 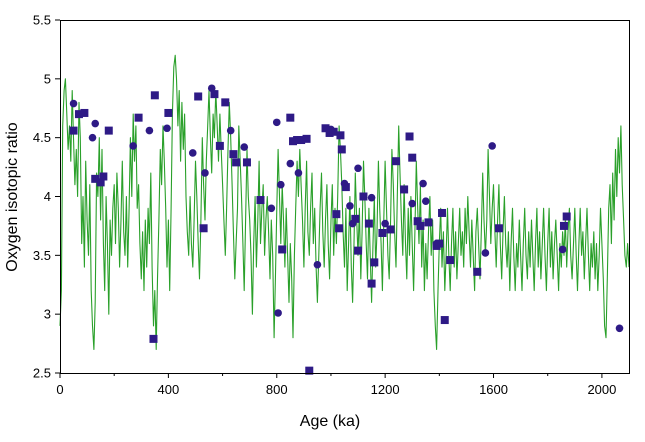 What do you see at coordinates (47, 78) in the screenshot?
I see `y-tick-label: 5` at bounding box center [47, 78].